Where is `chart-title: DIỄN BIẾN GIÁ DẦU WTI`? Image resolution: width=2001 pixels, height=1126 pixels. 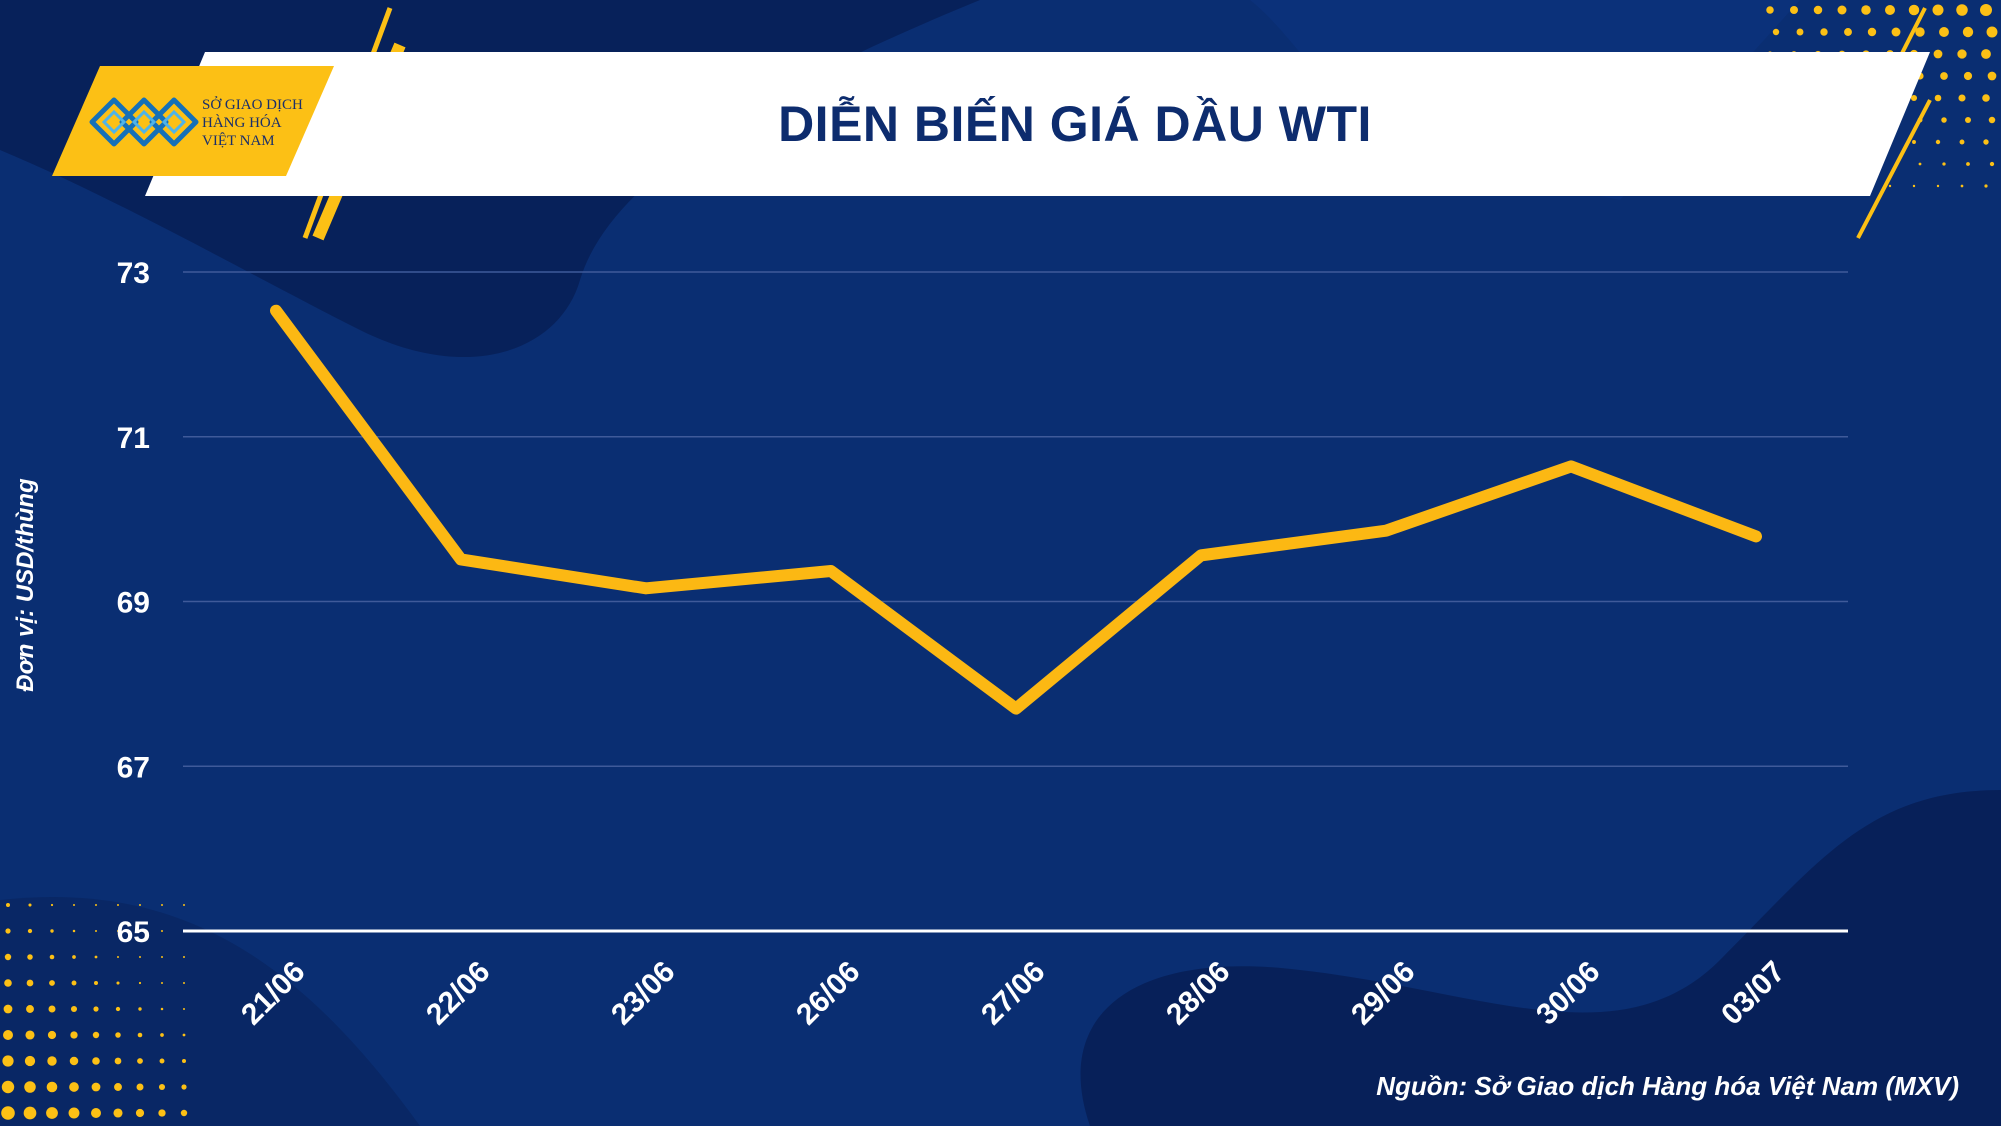
chart-title: DIỄN BIẾN GIÁ DẦU WTI is located at coordinates (1075, 124).